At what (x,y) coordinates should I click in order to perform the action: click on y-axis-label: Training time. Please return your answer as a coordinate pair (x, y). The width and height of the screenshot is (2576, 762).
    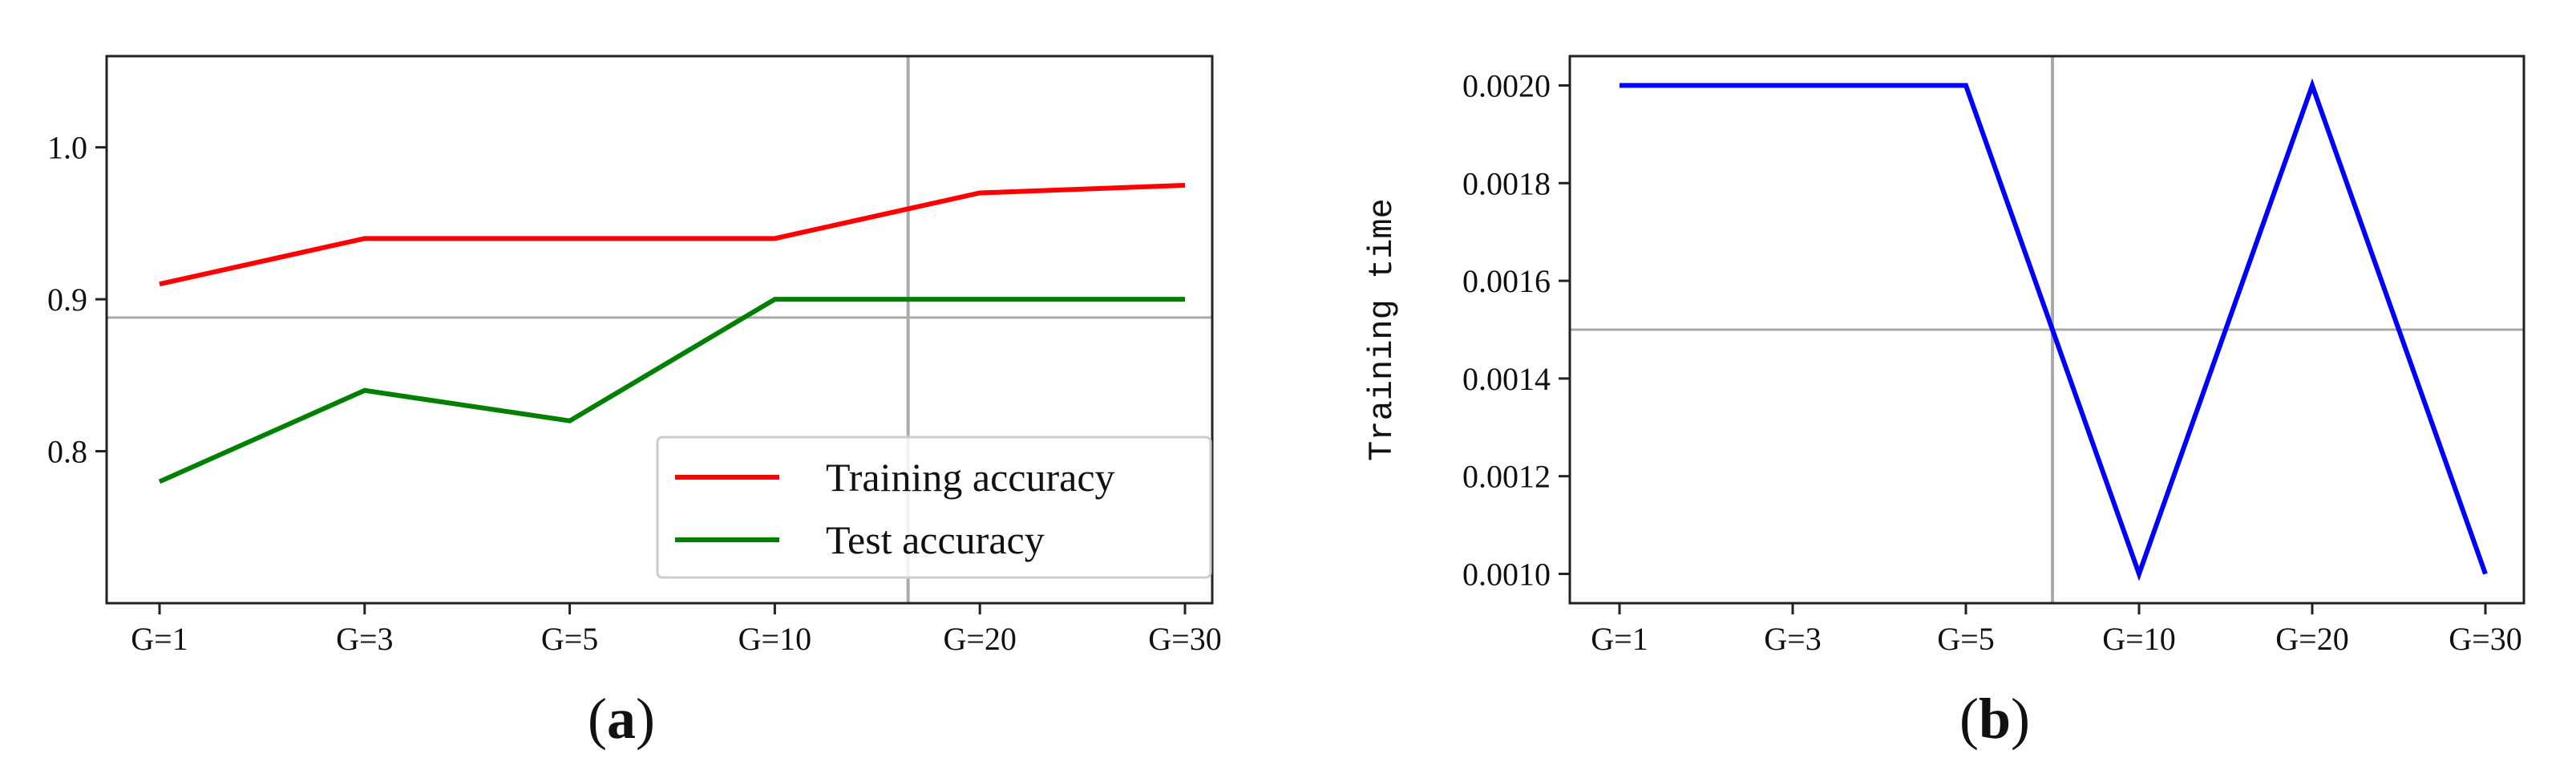
    Looking at the image, I should click on (1382, 330).